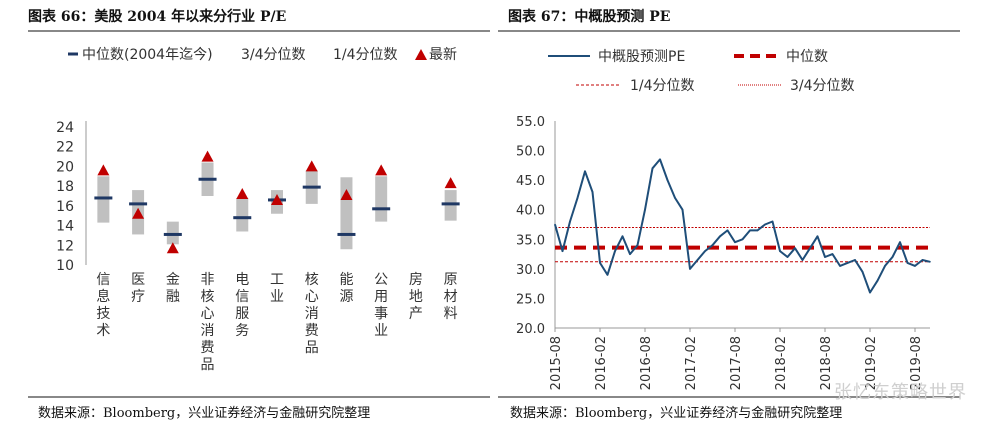  Describe the element at coordinates (530, 152) in the screenshot. I see `y-tick-label: 50.0` at that location.